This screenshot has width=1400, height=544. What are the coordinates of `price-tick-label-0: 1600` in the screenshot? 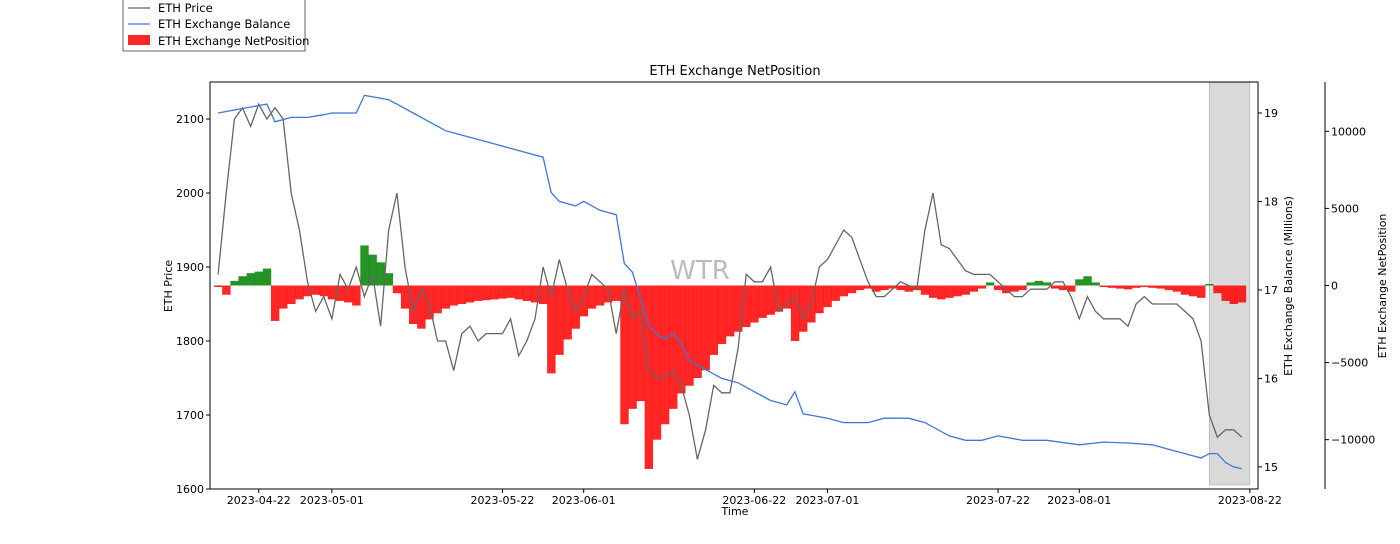 It's located at (190, 489).